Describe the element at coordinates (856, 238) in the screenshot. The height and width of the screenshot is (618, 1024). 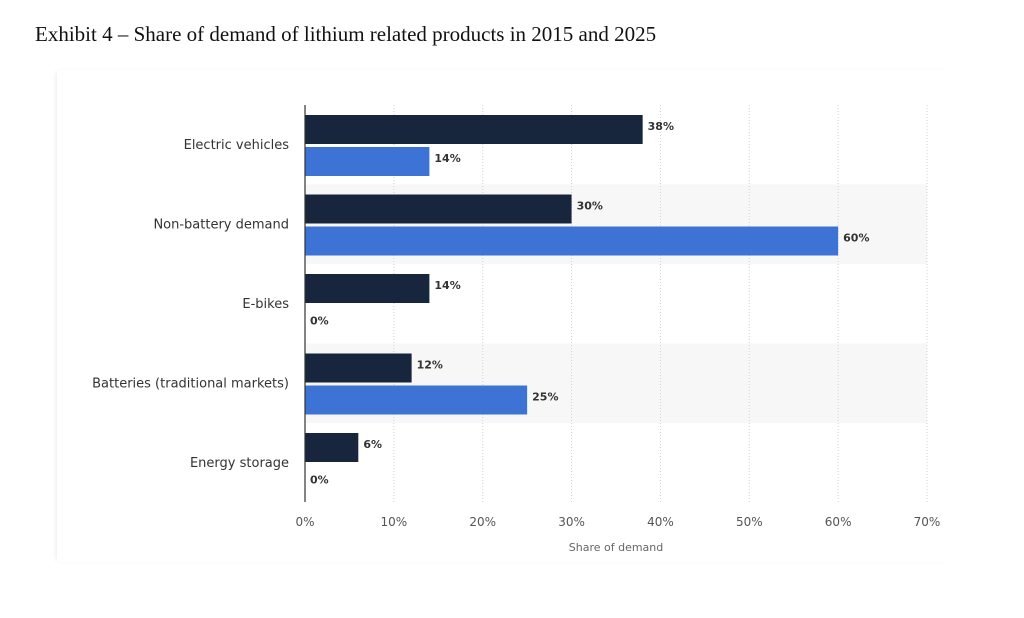
I see `data-label: 60%` at that location.